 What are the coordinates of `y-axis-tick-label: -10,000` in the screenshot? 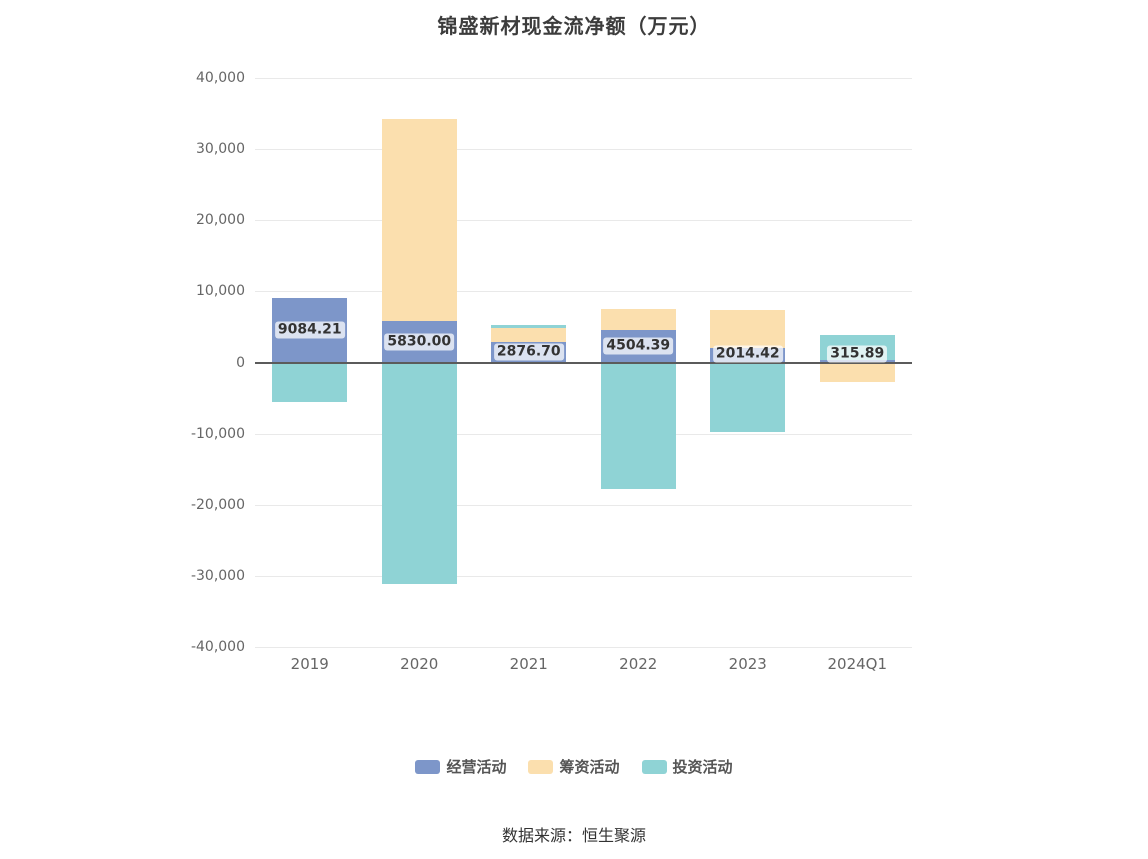 It's located at (217, 433).